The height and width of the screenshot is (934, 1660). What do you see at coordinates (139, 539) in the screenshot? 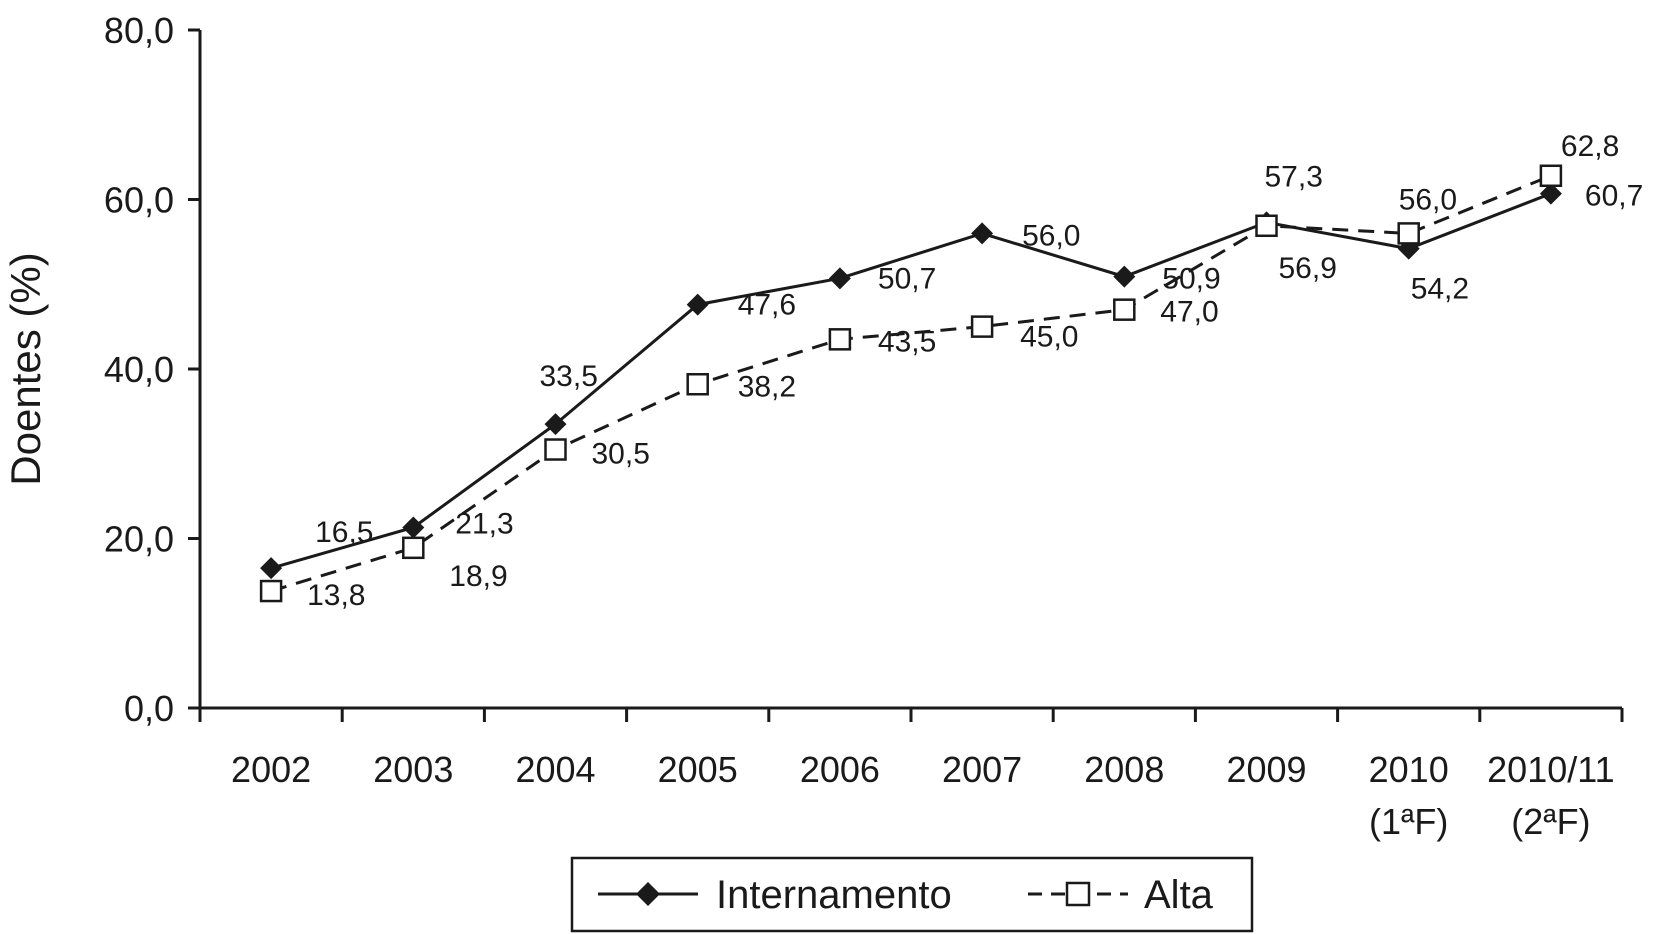
I see `y-tick-label: 20,0` at bounding box center [139, 539].